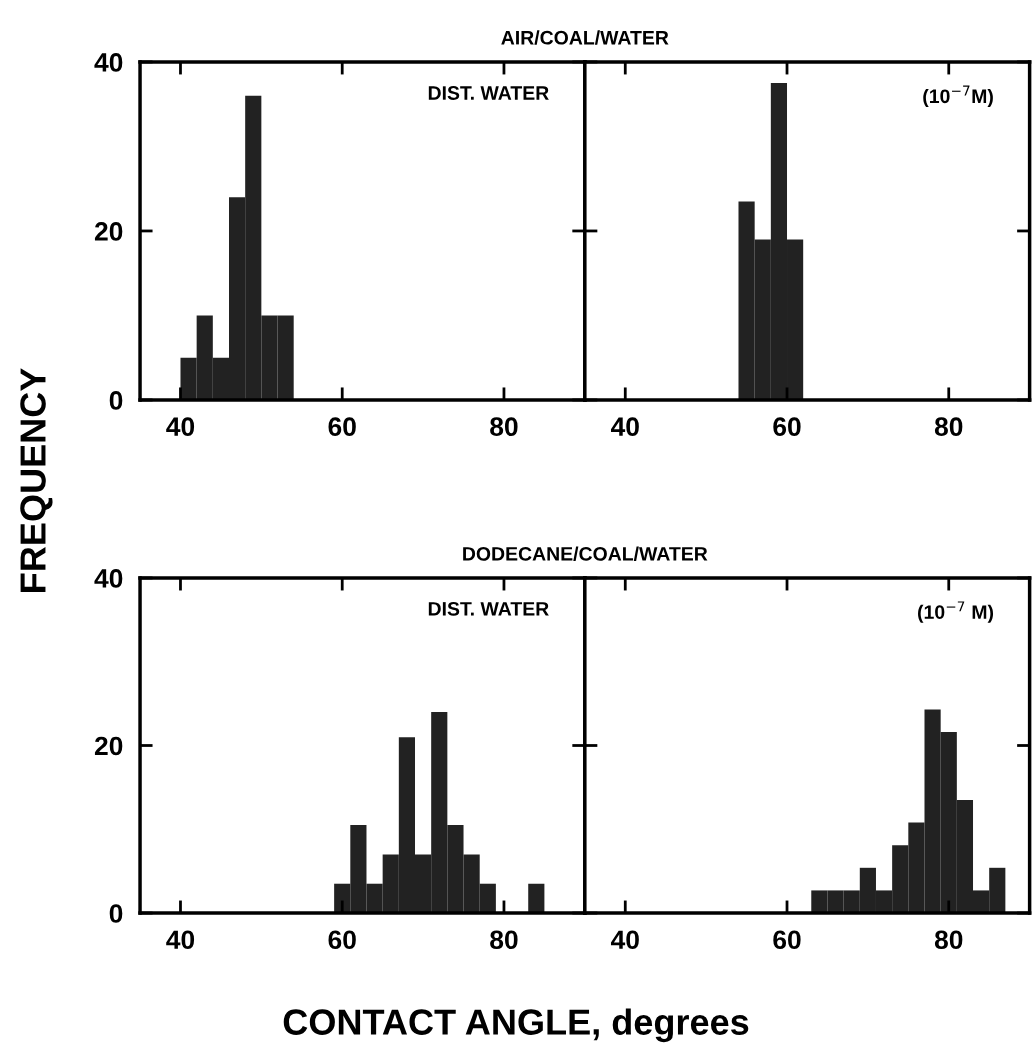 The height and width of the screenshot is (1057, 1032). Describe the element at coordinates (585, 553) in the screenshot. I see `chart-title: DODECANE/COAL/WATER` at that location.